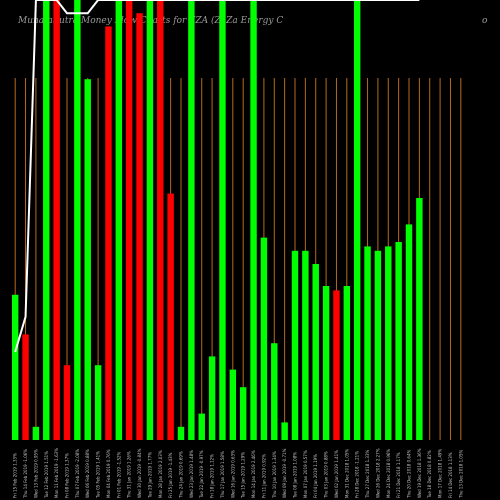 The image size is (500, 500). What do you see at coordinates (336, 474) in the screenshot?
I see `x-tick-label: Wed 02 Jan 2019 1.41%` at bounding box center [336, 474].